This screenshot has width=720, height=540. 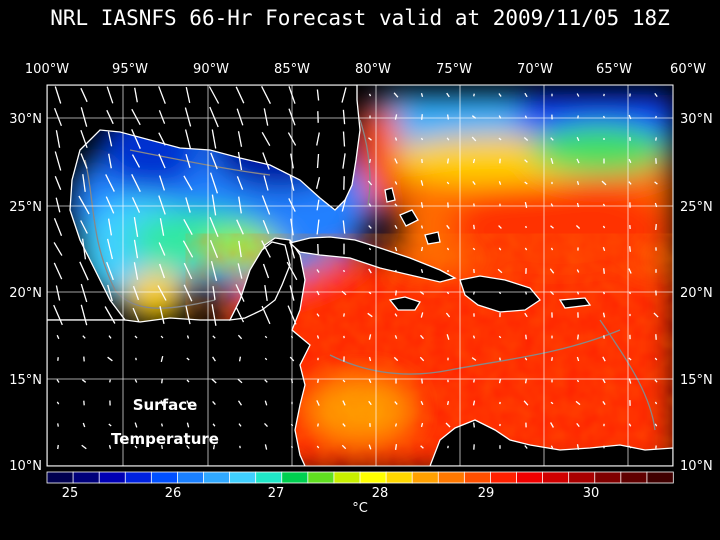 I want to click on colorbar-tick-label: 29, so click(x=486, y=493).